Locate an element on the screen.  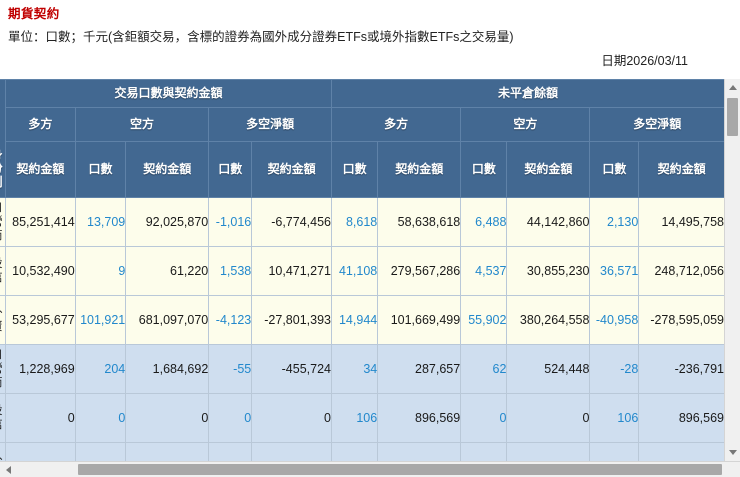
page-title: 期貨契約 is located at coordinates (34, 14).